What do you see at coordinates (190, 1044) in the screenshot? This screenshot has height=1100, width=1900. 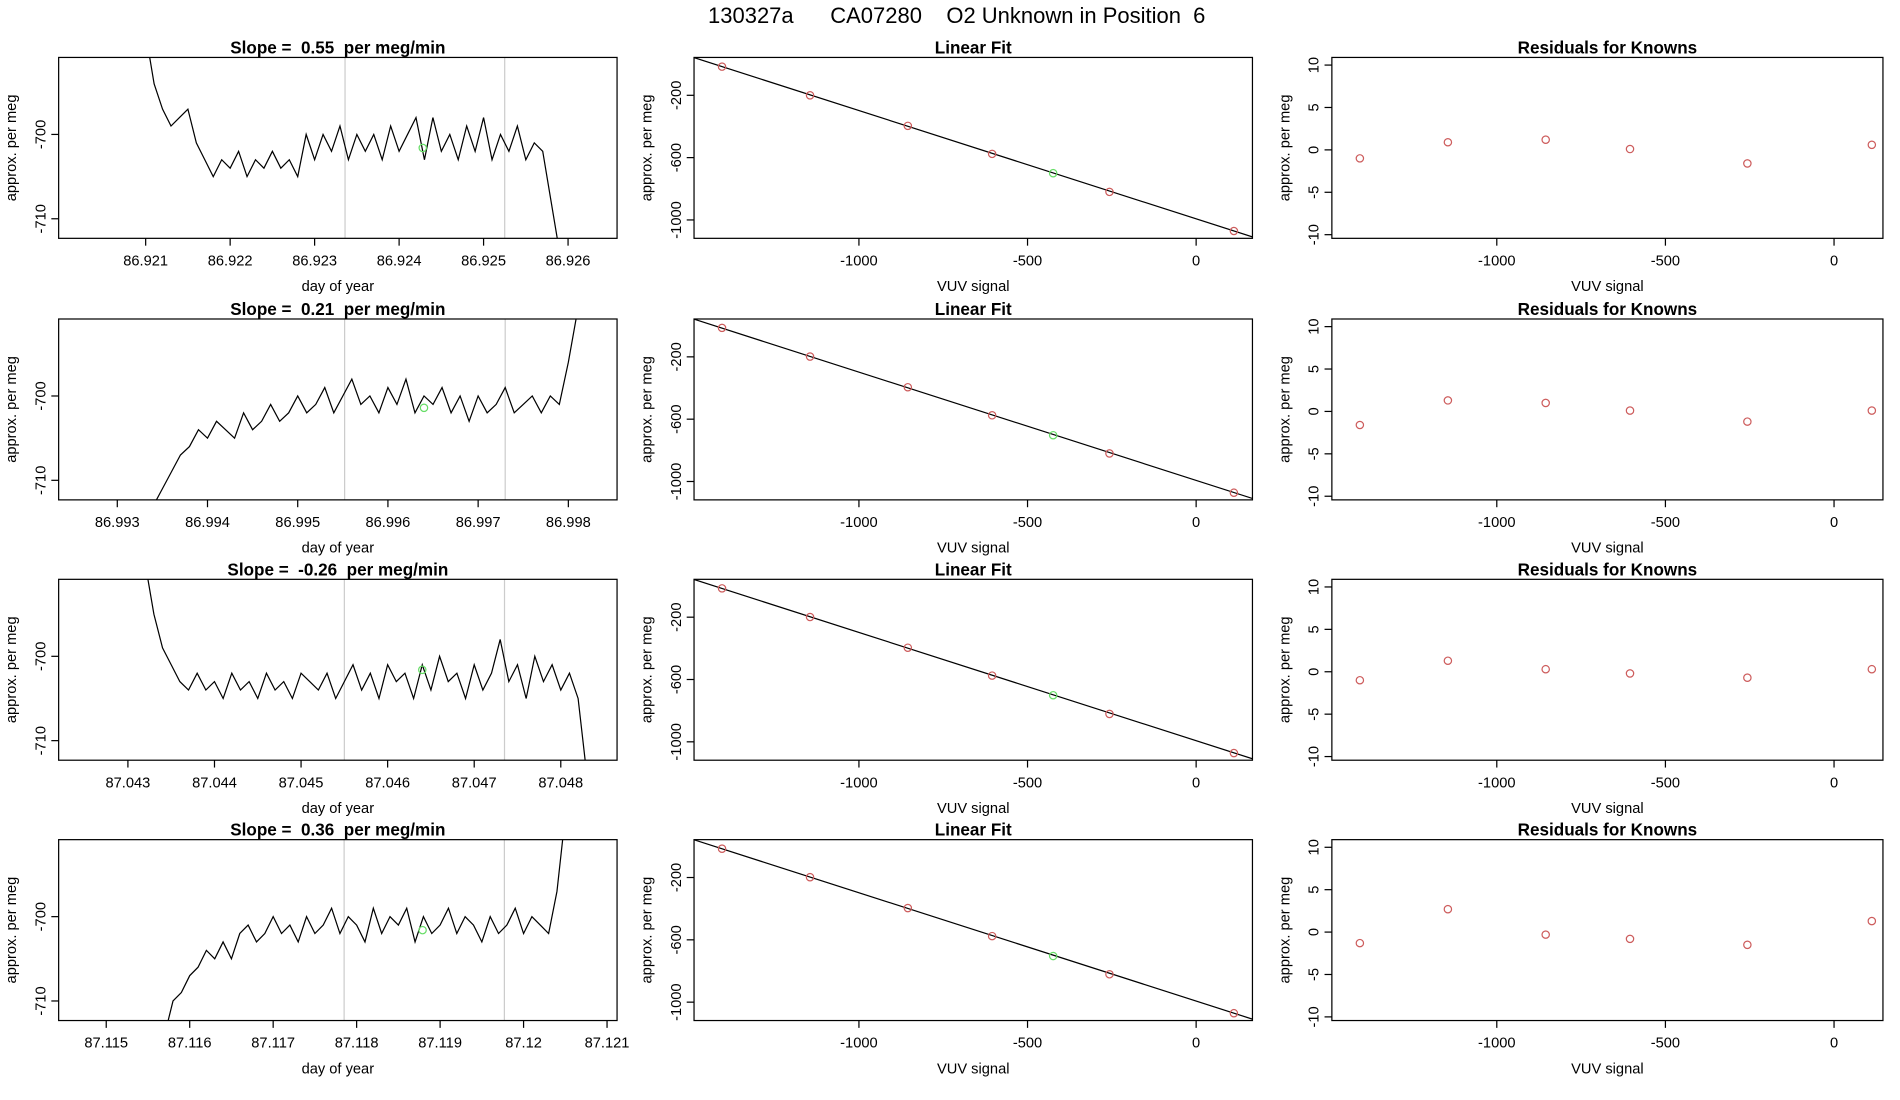 I see `x-tick-label: 87.116` at bounding box center [190, 1044].